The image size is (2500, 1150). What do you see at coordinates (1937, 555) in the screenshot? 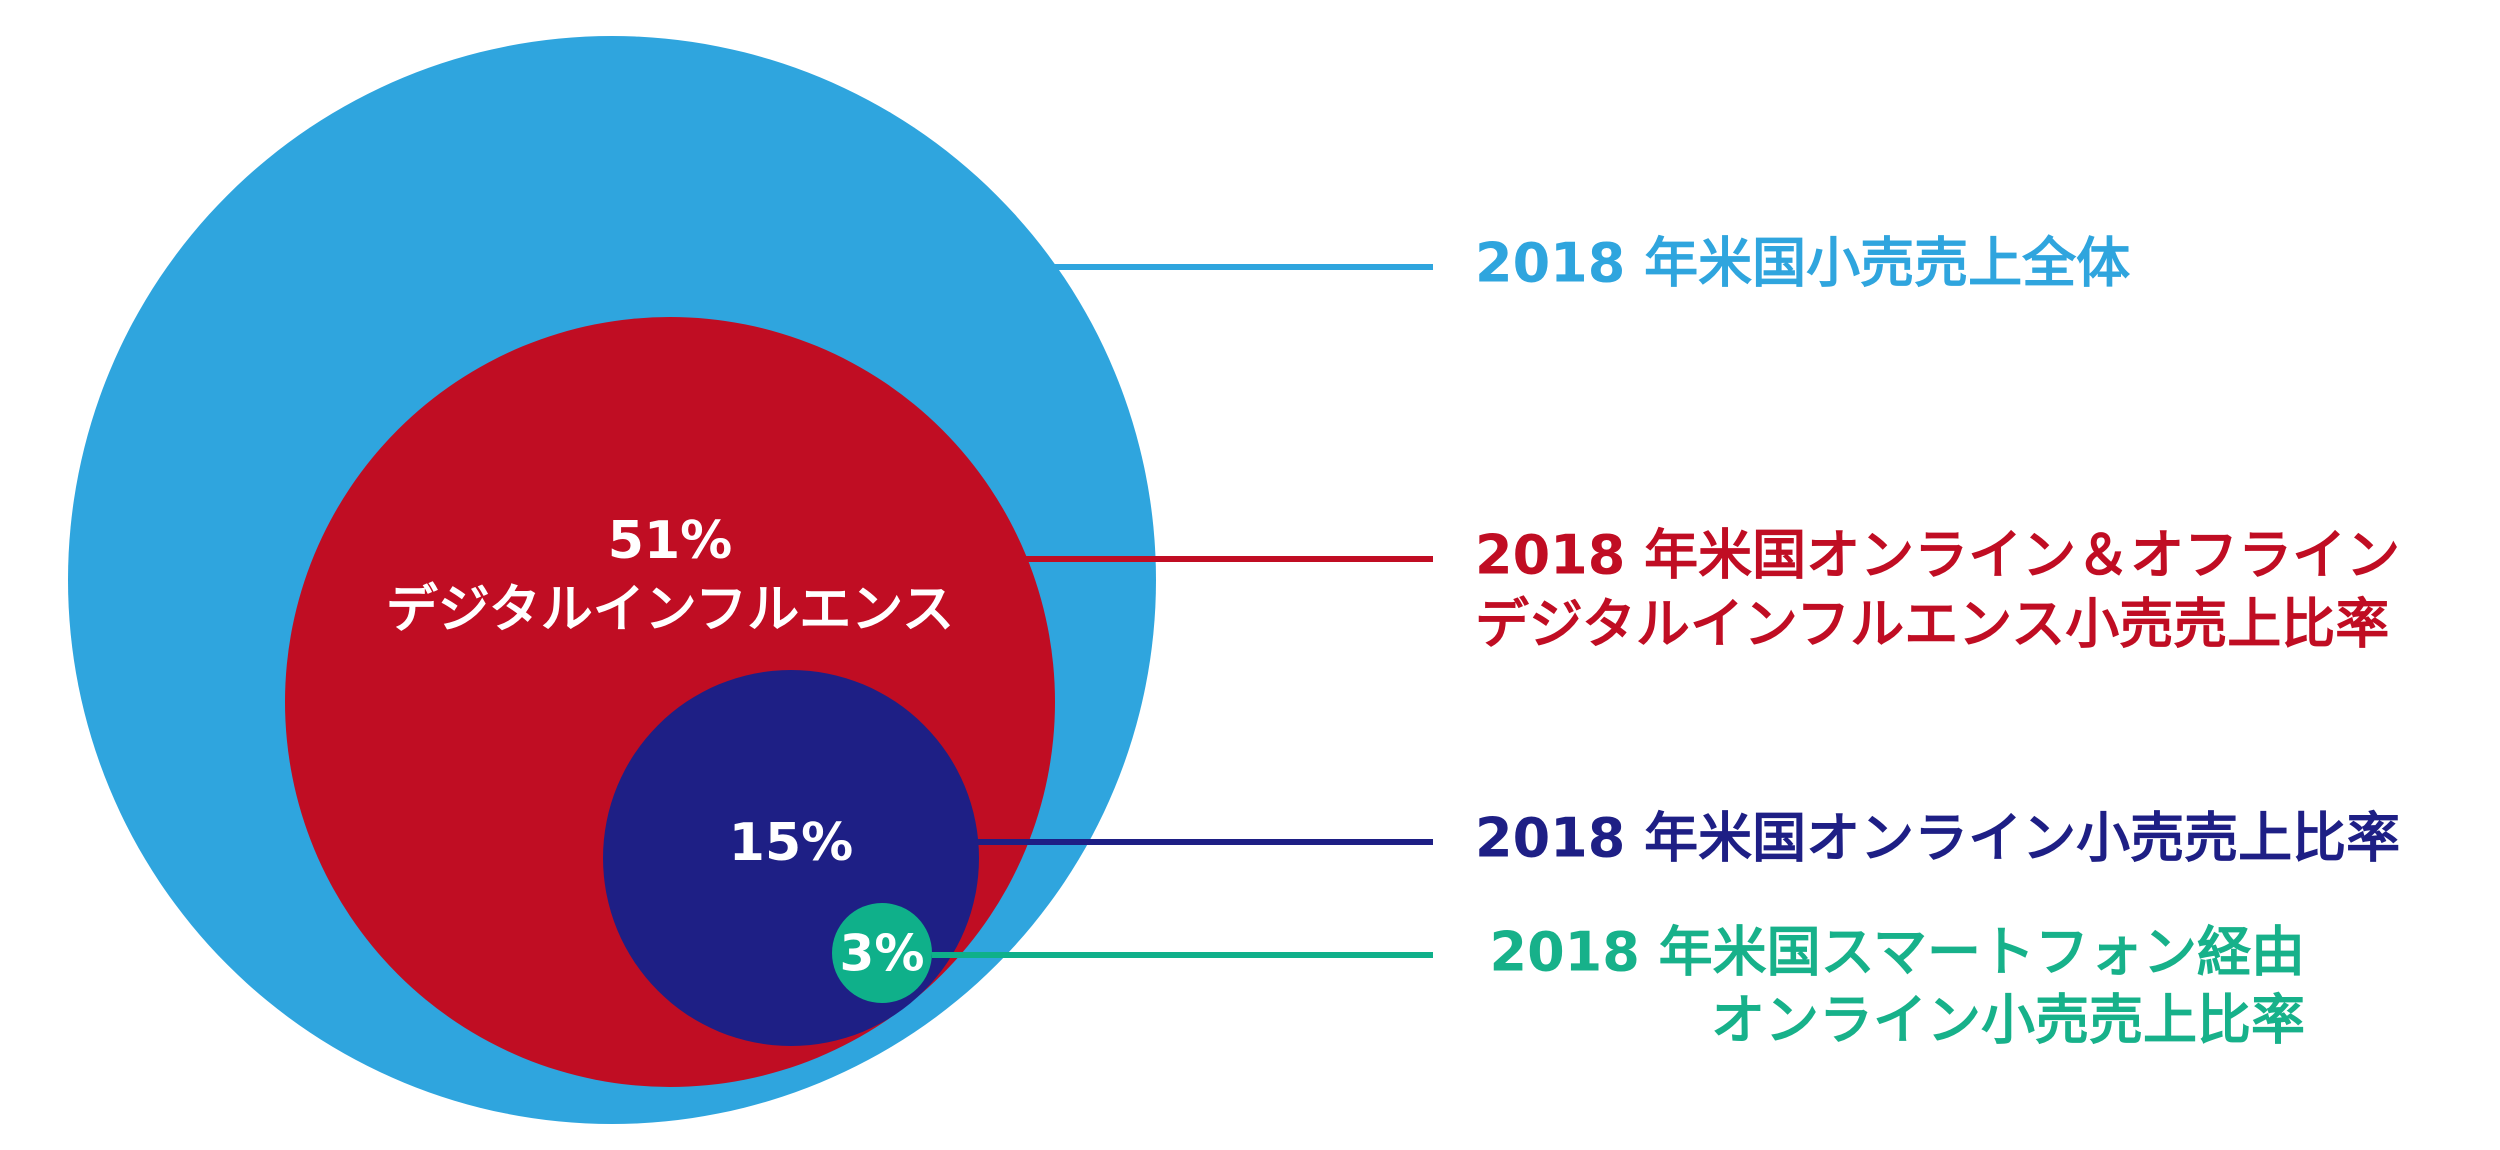
I see `circle-label: 2018 年米国オンライン＆オフライン` at bounding box center [1937, 555].